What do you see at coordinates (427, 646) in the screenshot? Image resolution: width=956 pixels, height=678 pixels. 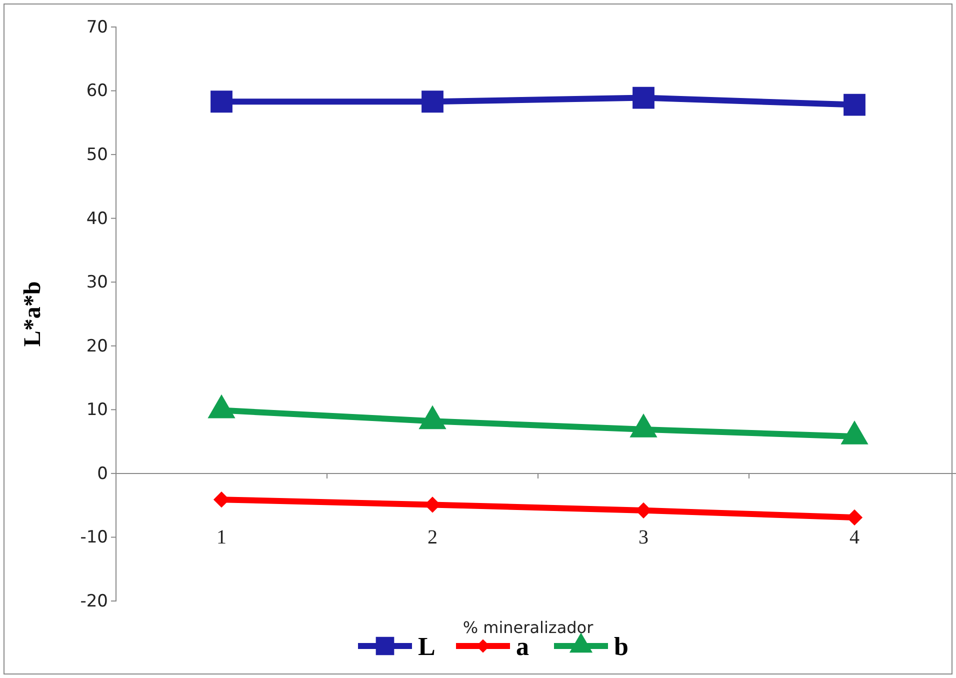 I see `legend-label: L` at bounding box center [427, 646].